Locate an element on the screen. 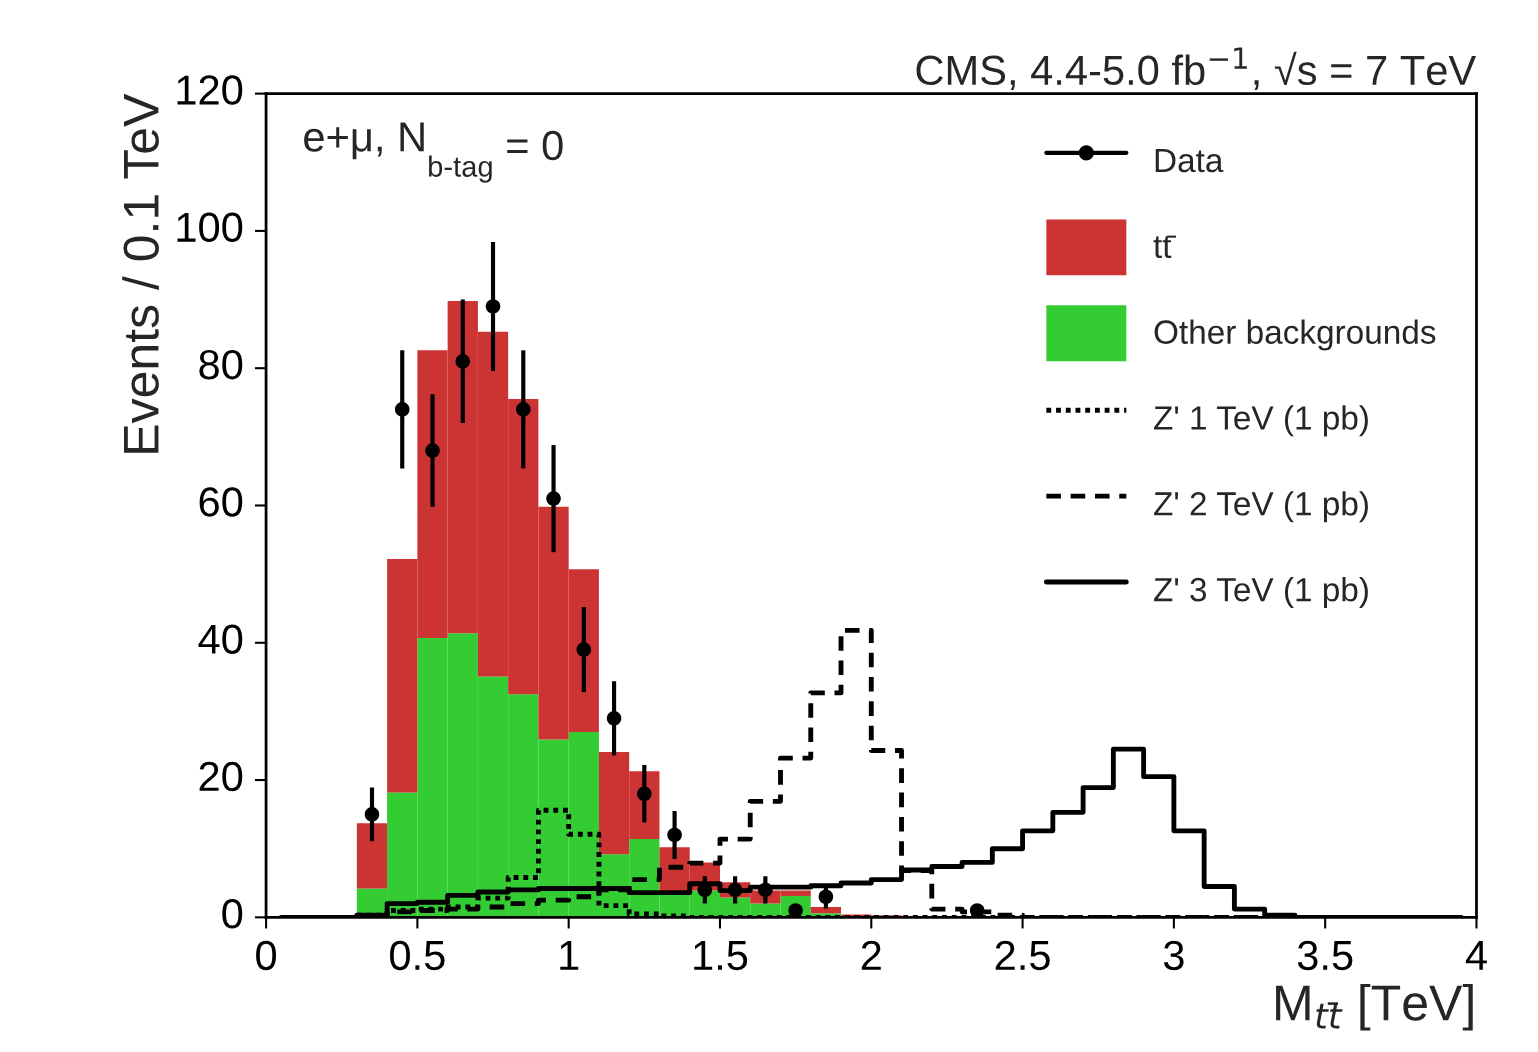 This screenshot has height=1052, width=1538. x-tick-label: 0.5 is located at coordinates (417, 955).